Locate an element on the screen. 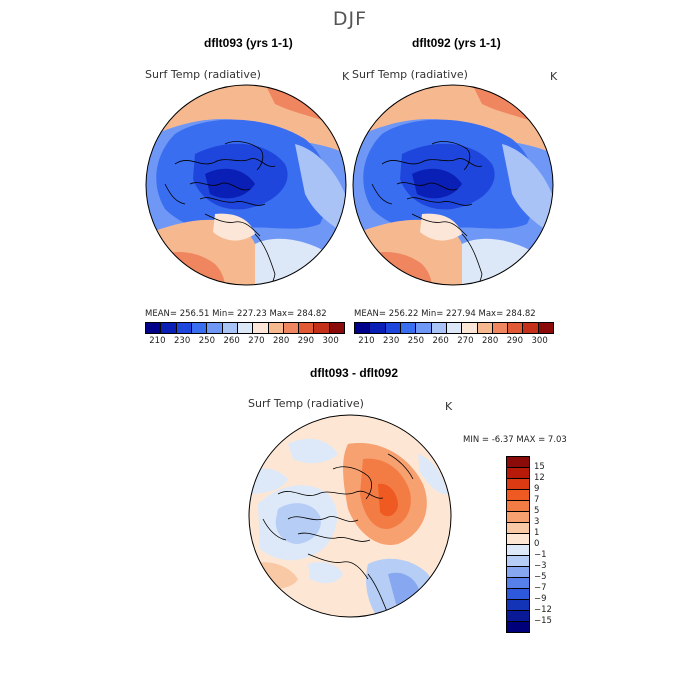  panel-right-stats: MEAN= 256.22 Min= 227.94 Max= 284.82 is located at coordinates (445, 314).